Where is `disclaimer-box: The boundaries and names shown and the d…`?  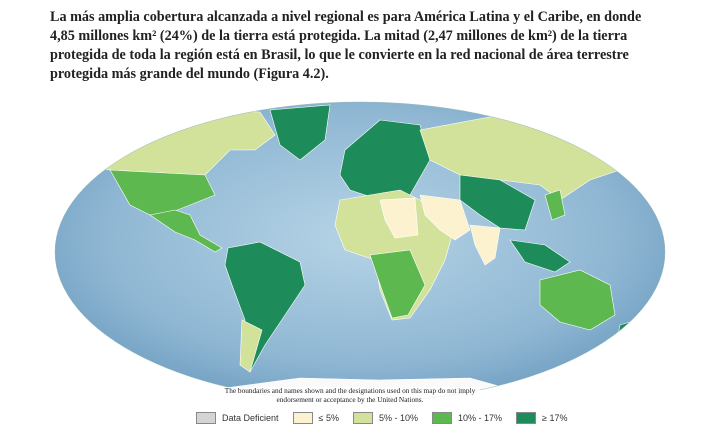
disclaimer-box: The boundaries and names shown and the d… is located at coordinates (350, 395).